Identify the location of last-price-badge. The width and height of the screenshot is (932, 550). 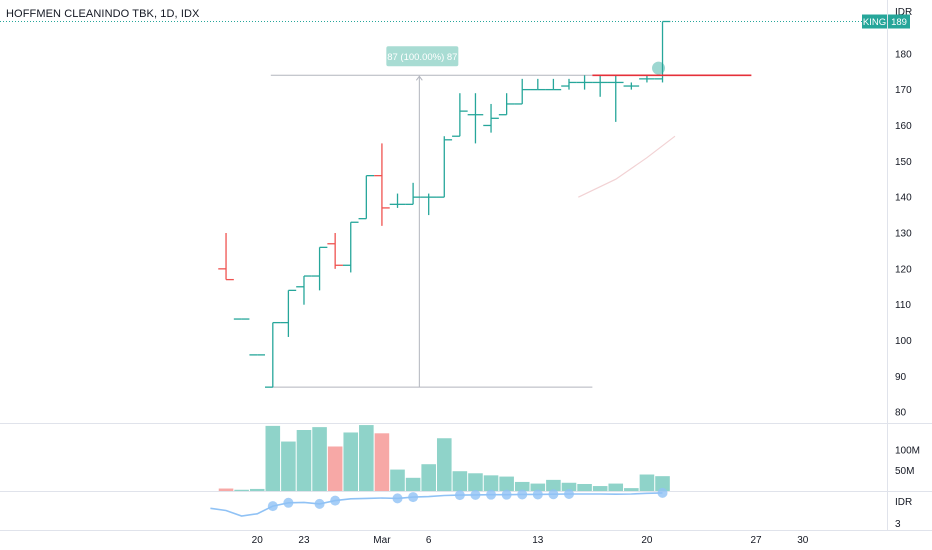
(899, 21).